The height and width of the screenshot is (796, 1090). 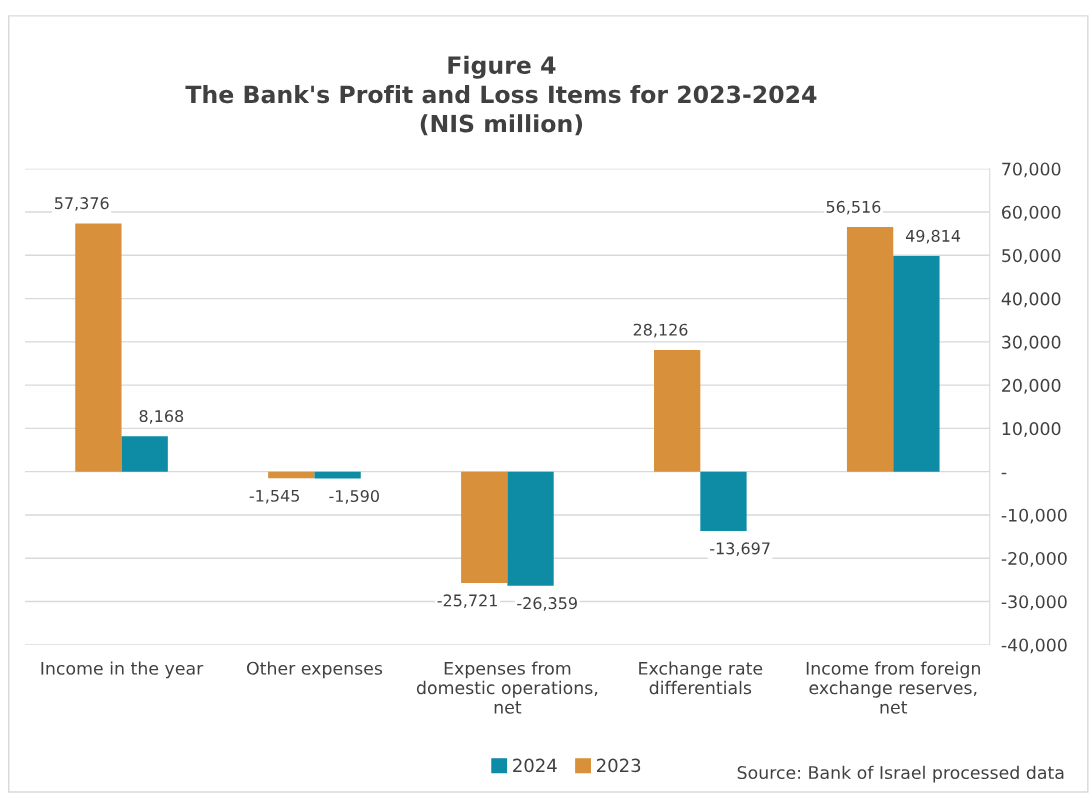 I want to click on data-label: -1,590, so click(x=354, y=496).